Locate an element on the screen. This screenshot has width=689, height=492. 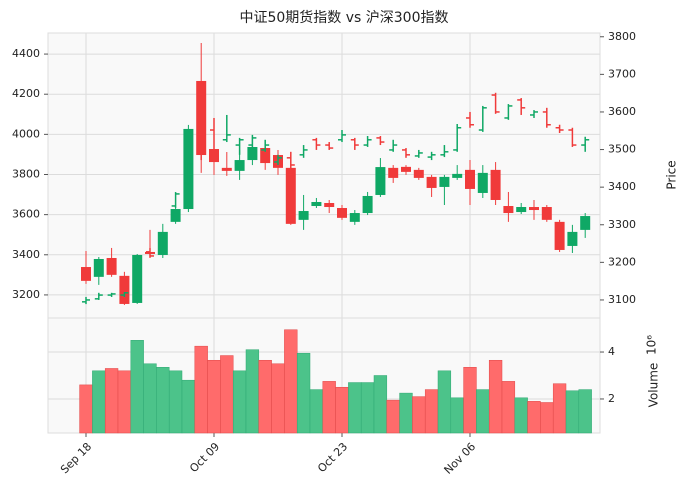
y2-tick-label: 3200 is located at coordinates (622, 261).